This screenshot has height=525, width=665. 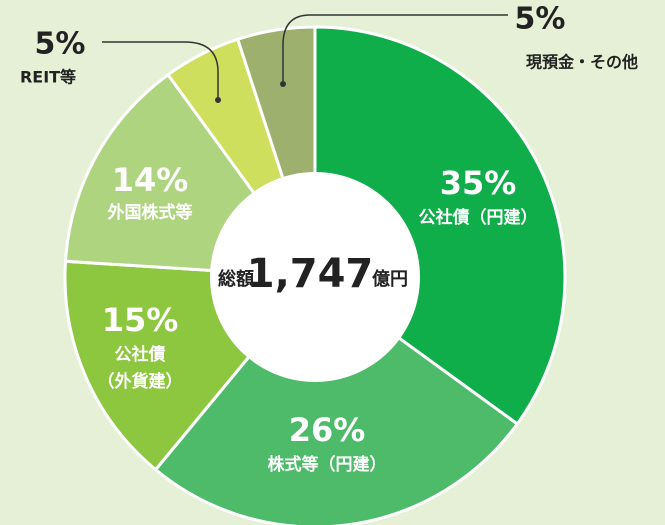 What do you see at coordinates (150, 180) in the screenshot?
I see `value-label: 14%` at bounding box center [150, 180].